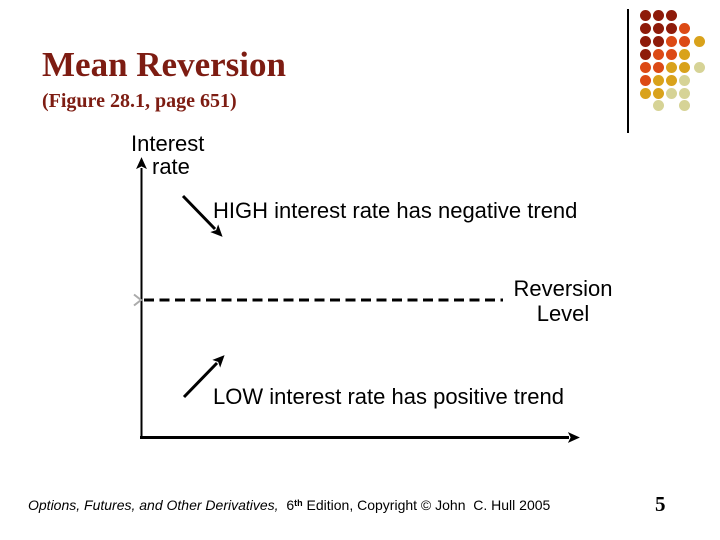 This screenshot has width=720, height=540. I want to click on y-axis-label-line2: rate, so click(171, 166).